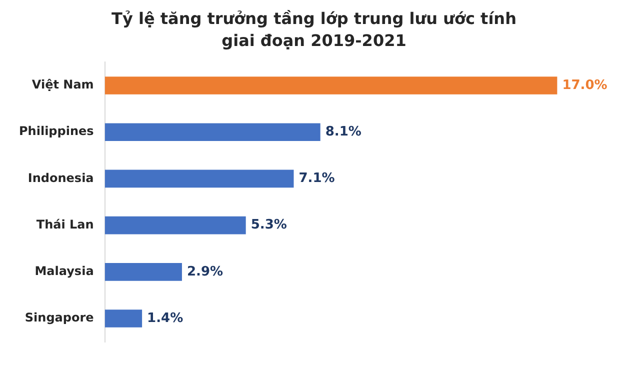 This screenshot has width=628, height=369. I want to click on data-label: 5.3%, so click(268, 225).